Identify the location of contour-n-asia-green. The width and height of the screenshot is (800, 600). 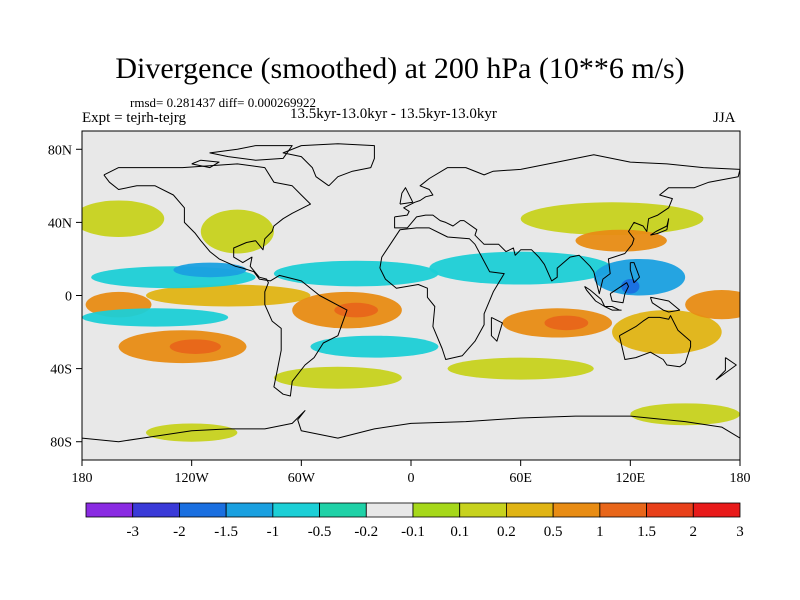
(612, 219).